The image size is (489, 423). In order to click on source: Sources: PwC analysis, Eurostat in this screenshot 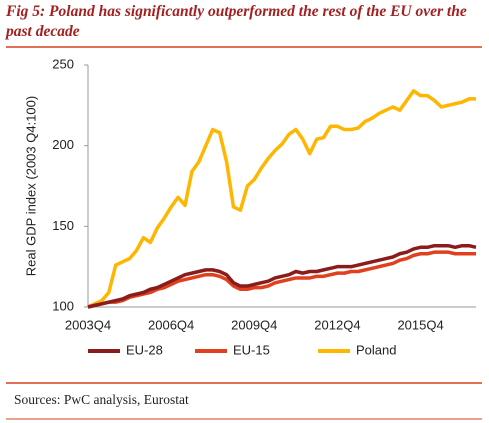, I will do `click(101, 399)`.